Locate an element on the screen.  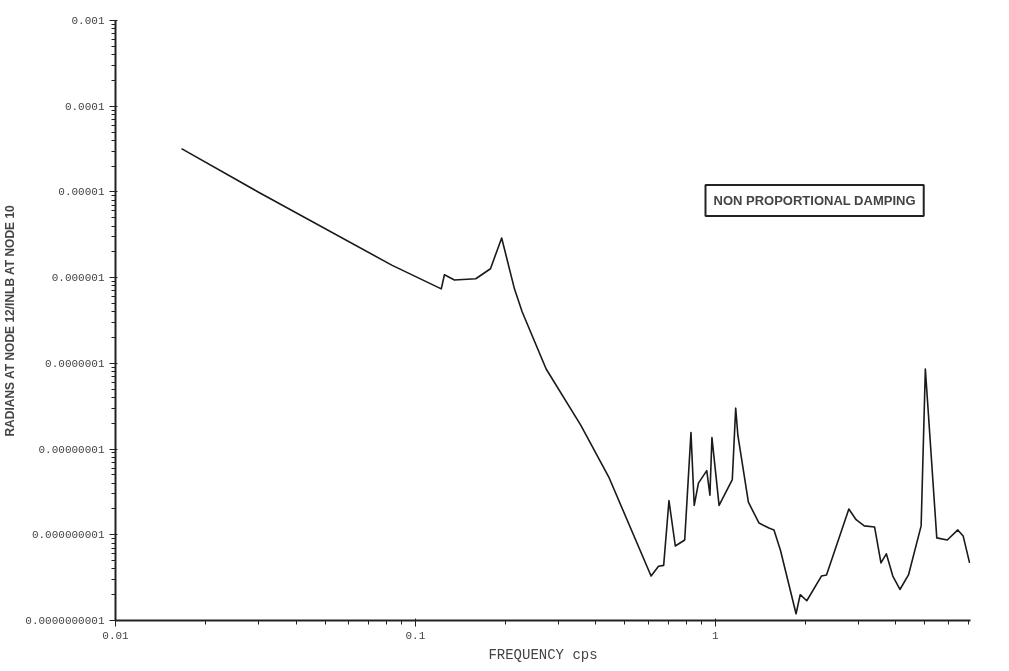
y-tick-label: 0.001 is located at coordinates (88, 21).